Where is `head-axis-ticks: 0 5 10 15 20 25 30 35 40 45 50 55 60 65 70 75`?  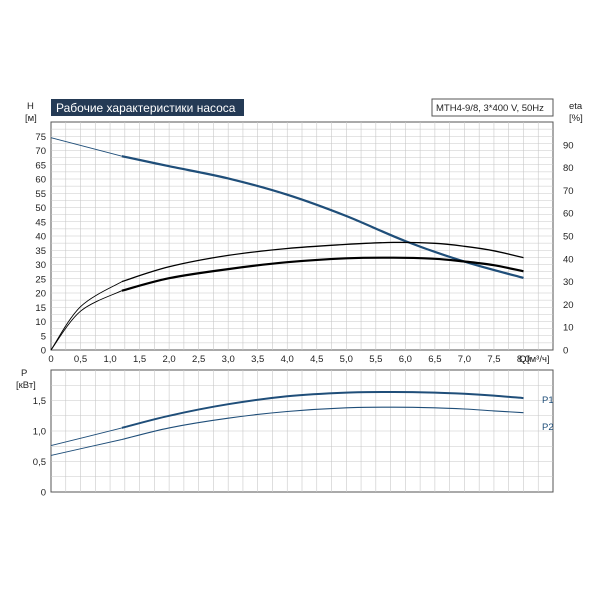 head-axis-ticks: 0 5 10 15 20 25 30 35 40 45 50 55 60 65 70 75 is located at coordinates (40, 244).